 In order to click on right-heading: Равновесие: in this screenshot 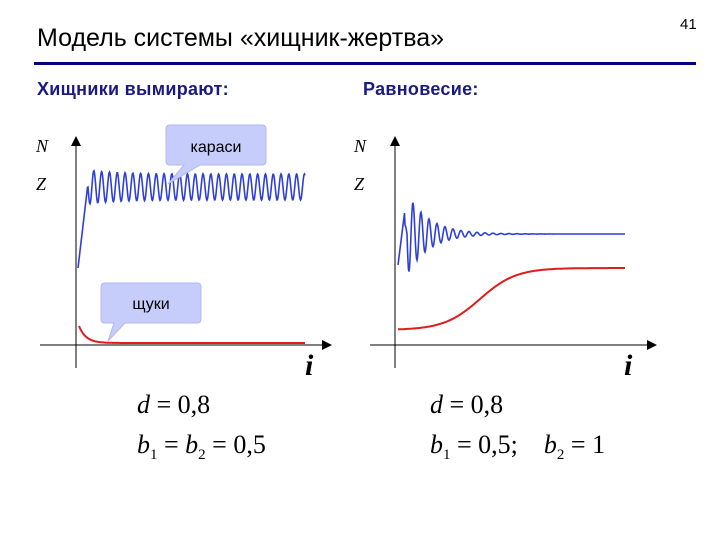, I will do `click(421, 89)`.